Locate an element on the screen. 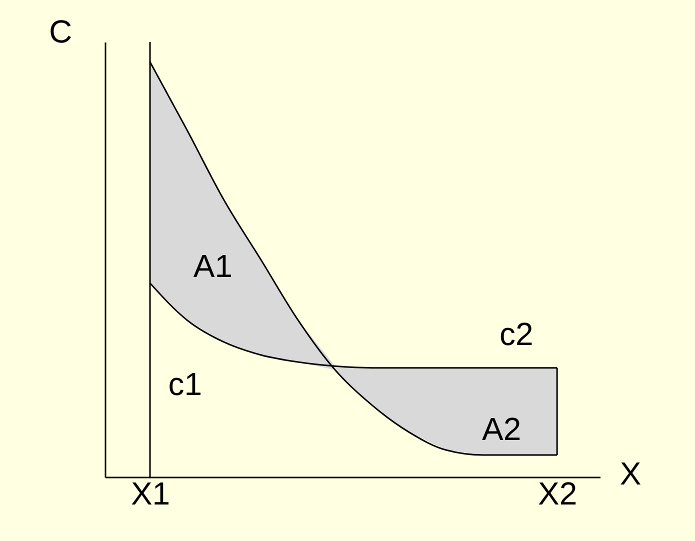 Image resolution: width=695 pixels, height=541 pixels. y-axis-title: C is located at coordinates (60, 32).